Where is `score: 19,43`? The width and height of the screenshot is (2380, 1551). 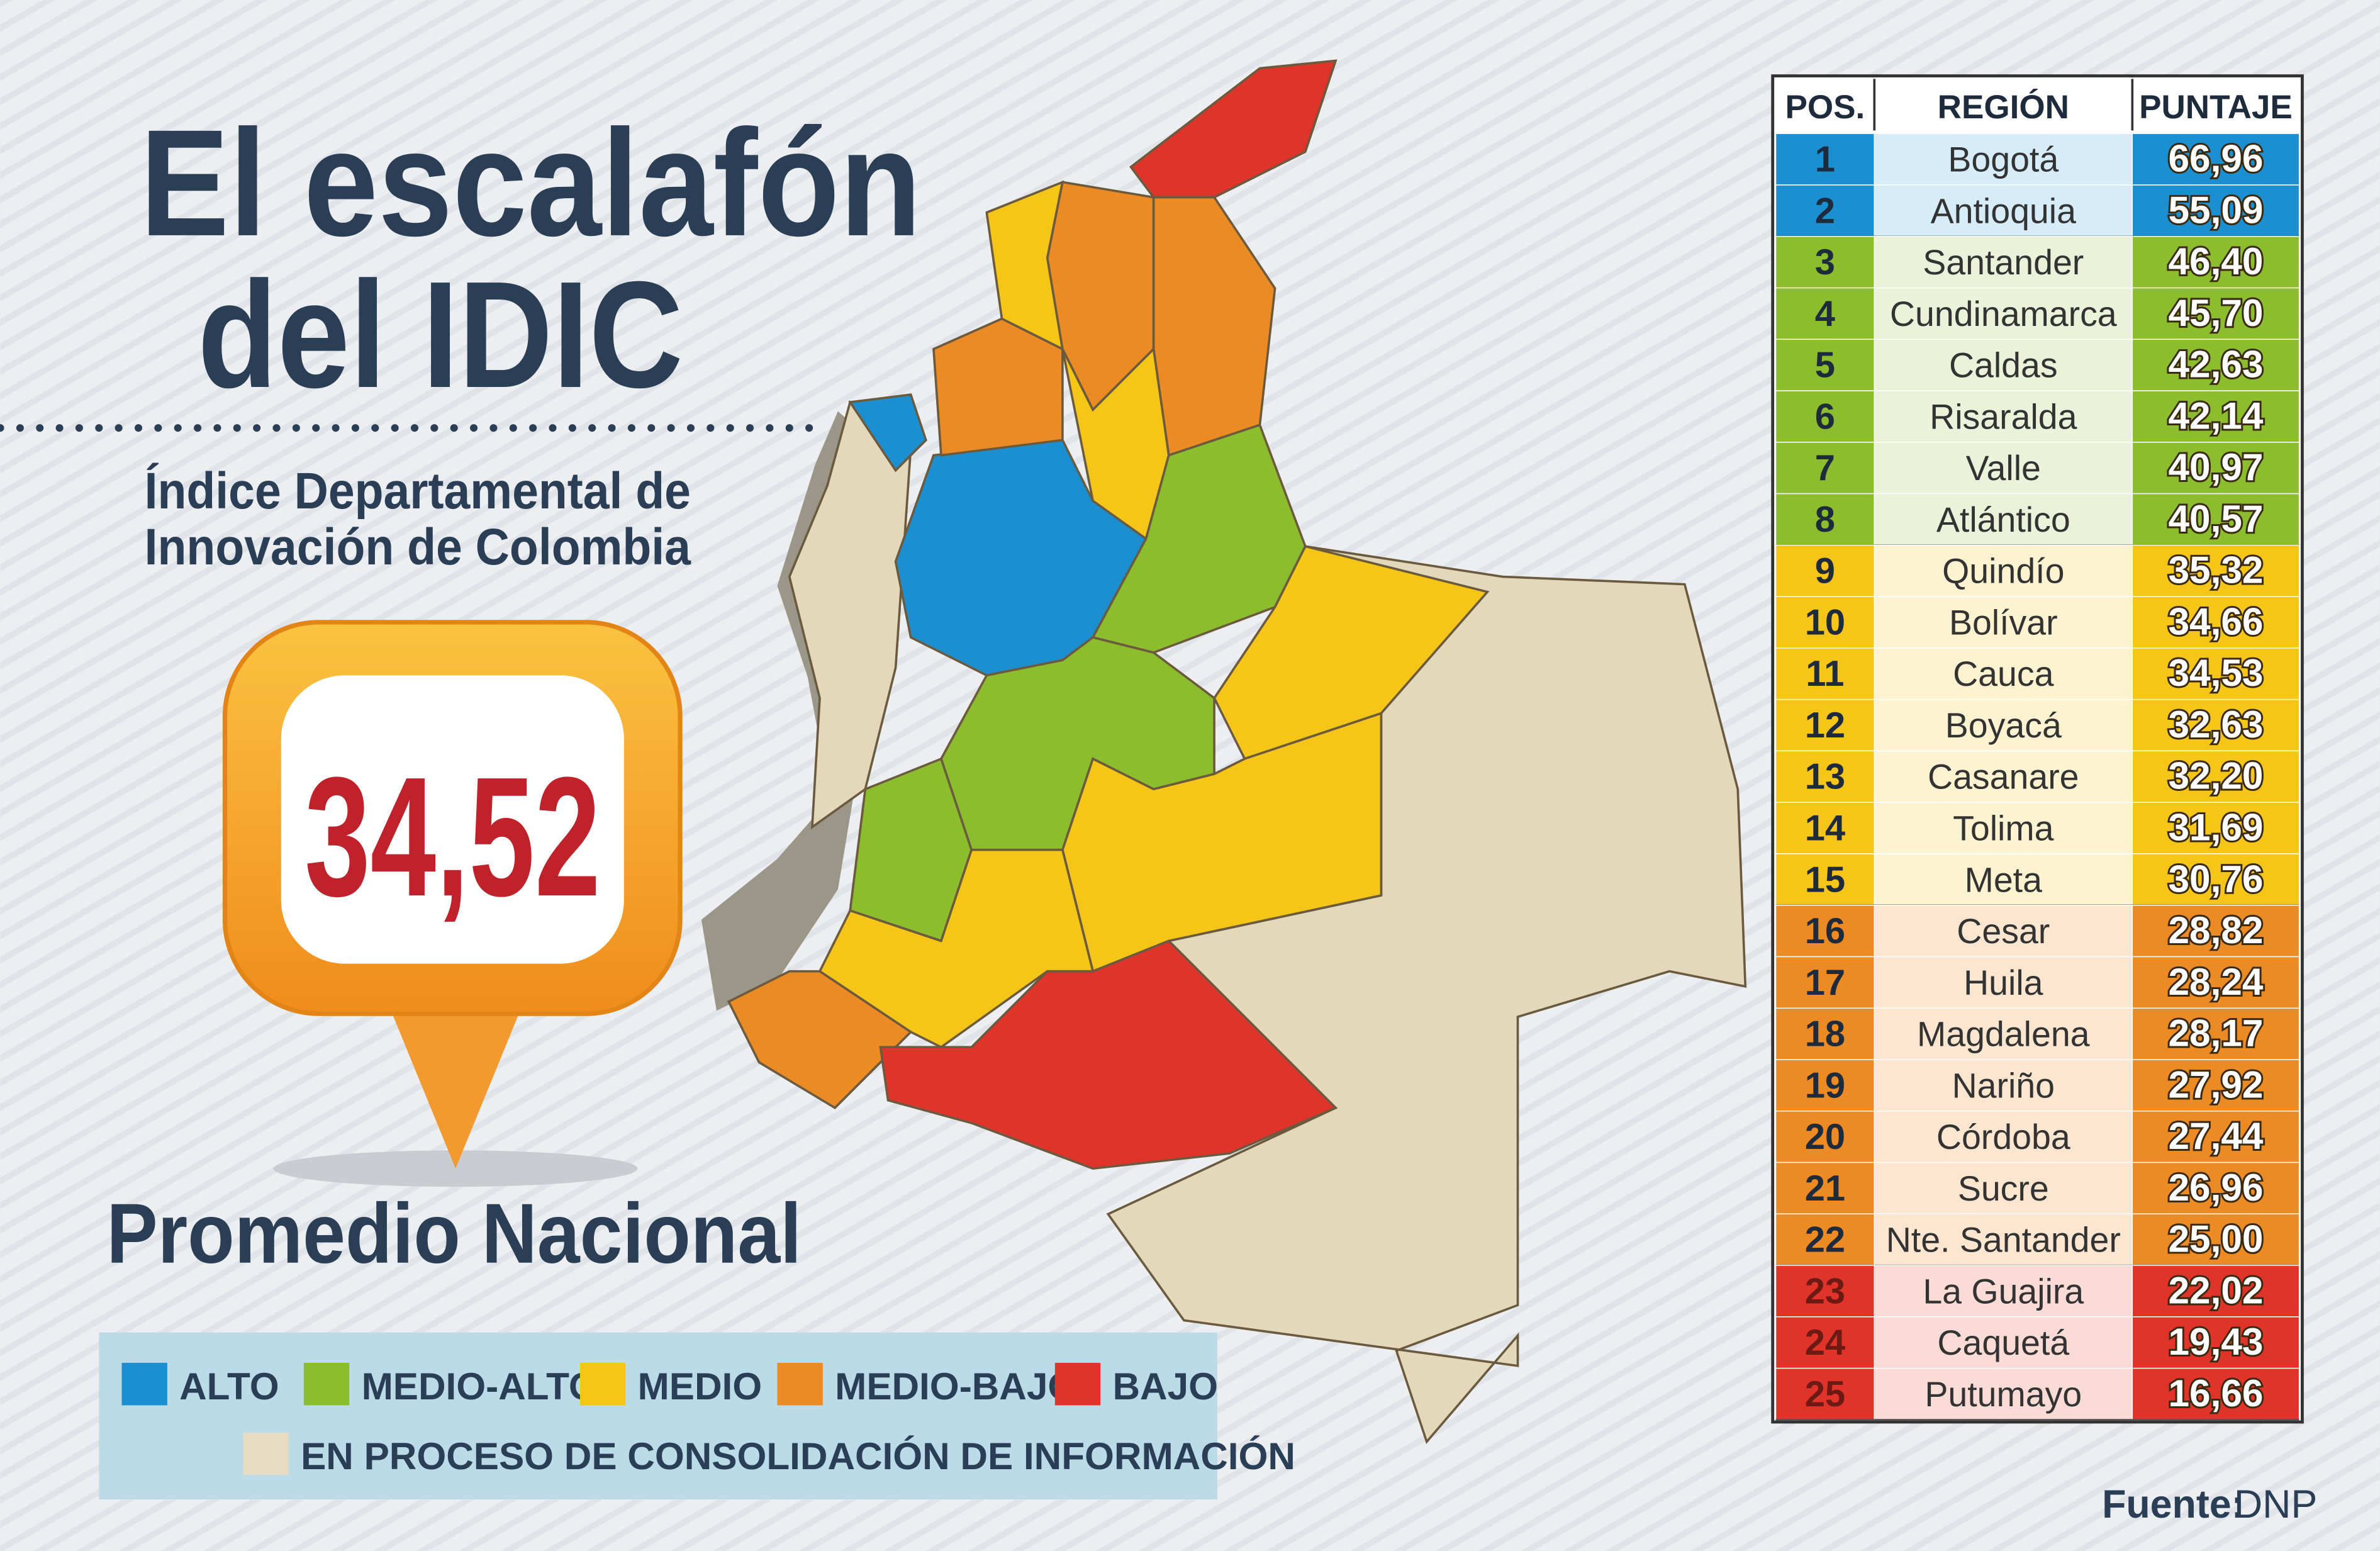 score: 19,43 is located at coordinates (2216, 1341).